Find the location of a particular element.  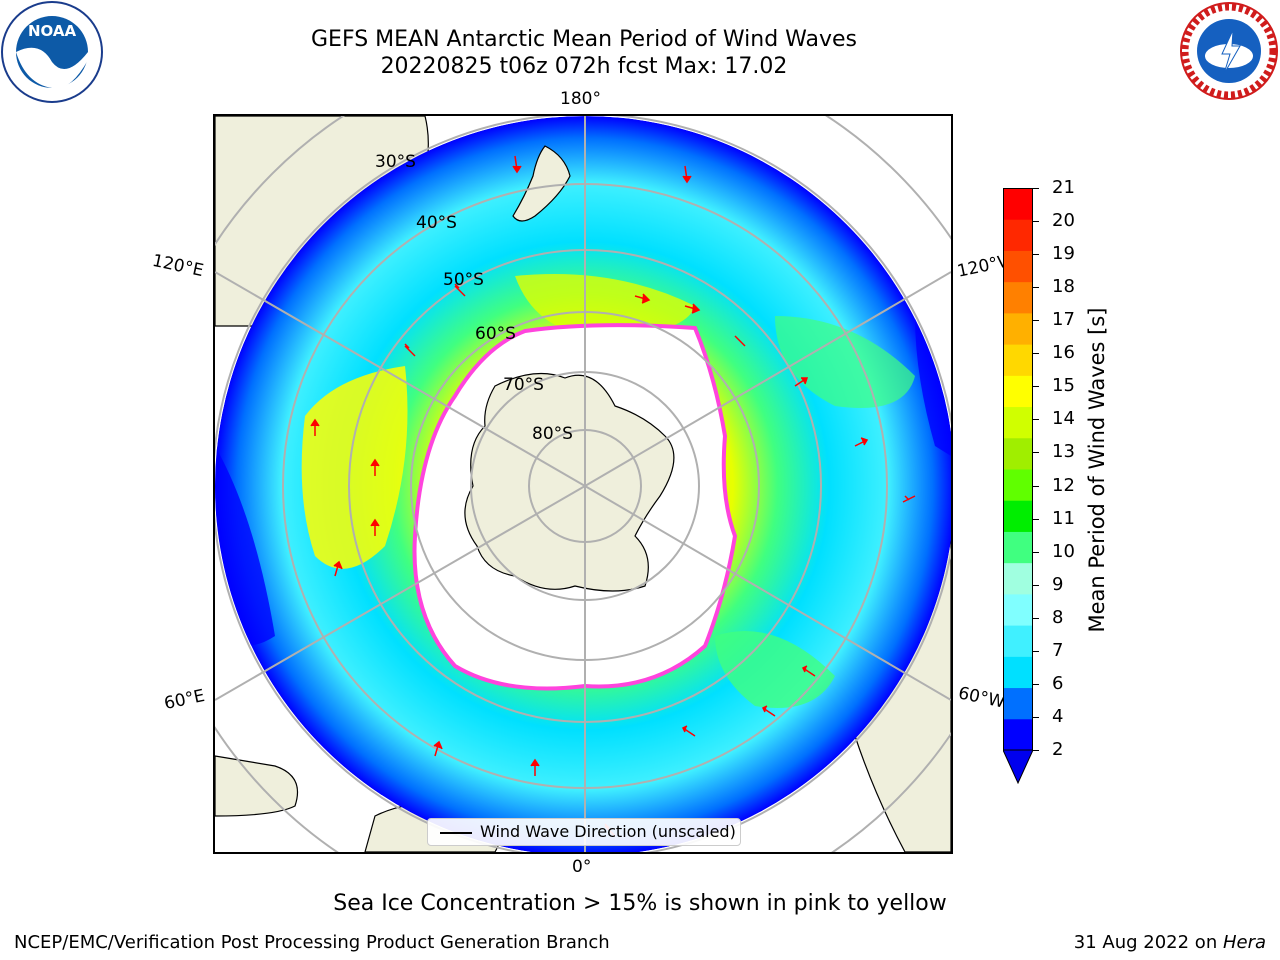

colorbar-outline is located at coordinates (1018, 469).